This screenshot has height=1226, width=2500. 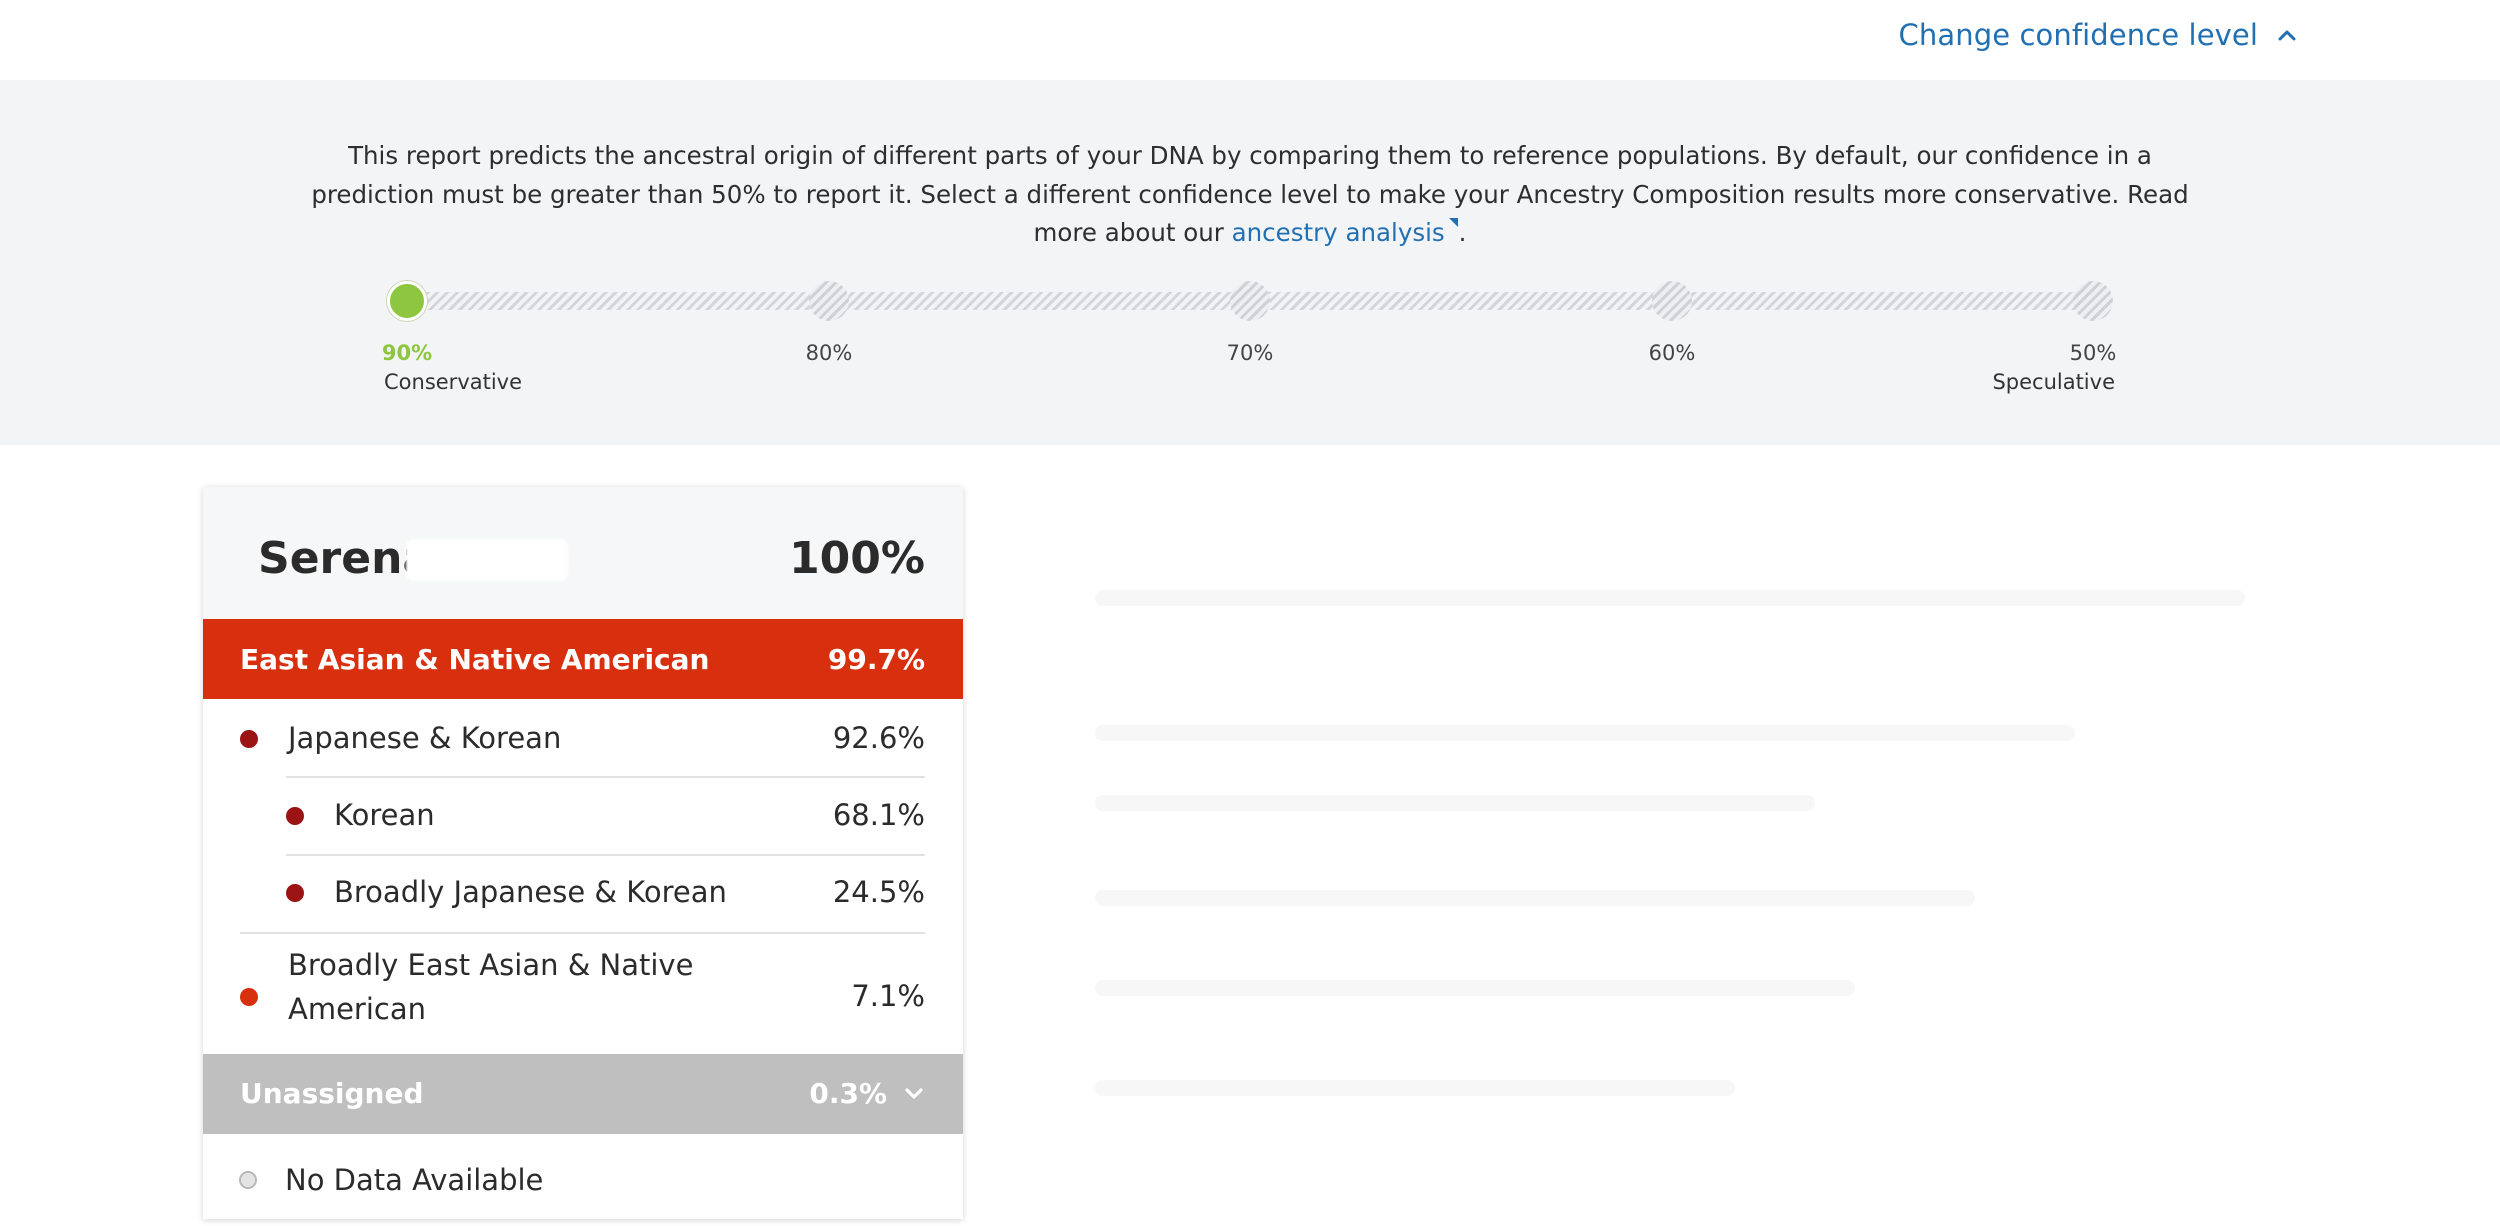 I want to click on top-bar: Change confidence level, so click(x=1250, y=40).